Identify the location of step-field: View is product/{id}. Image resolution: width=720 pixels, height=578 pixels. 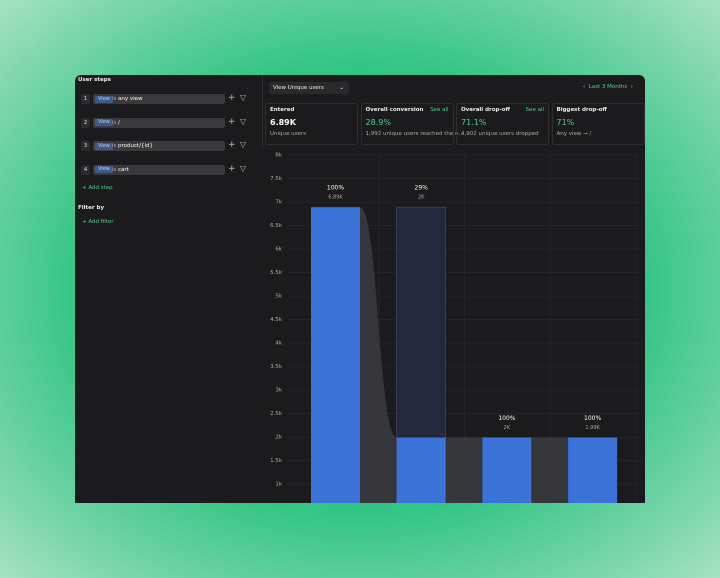
(159, 146).